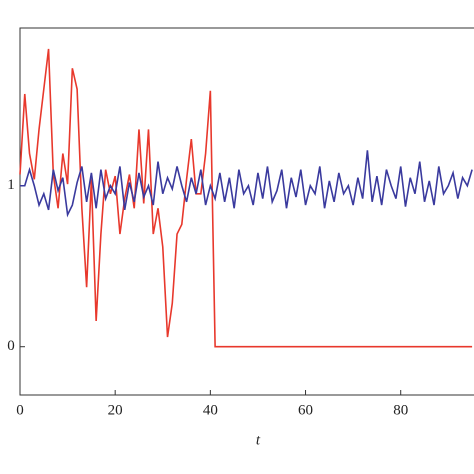 The image size is (474, 474). Describe the element at coordinates (258, 440) in the screenshot. I see `x-axis-label: t` at that location.